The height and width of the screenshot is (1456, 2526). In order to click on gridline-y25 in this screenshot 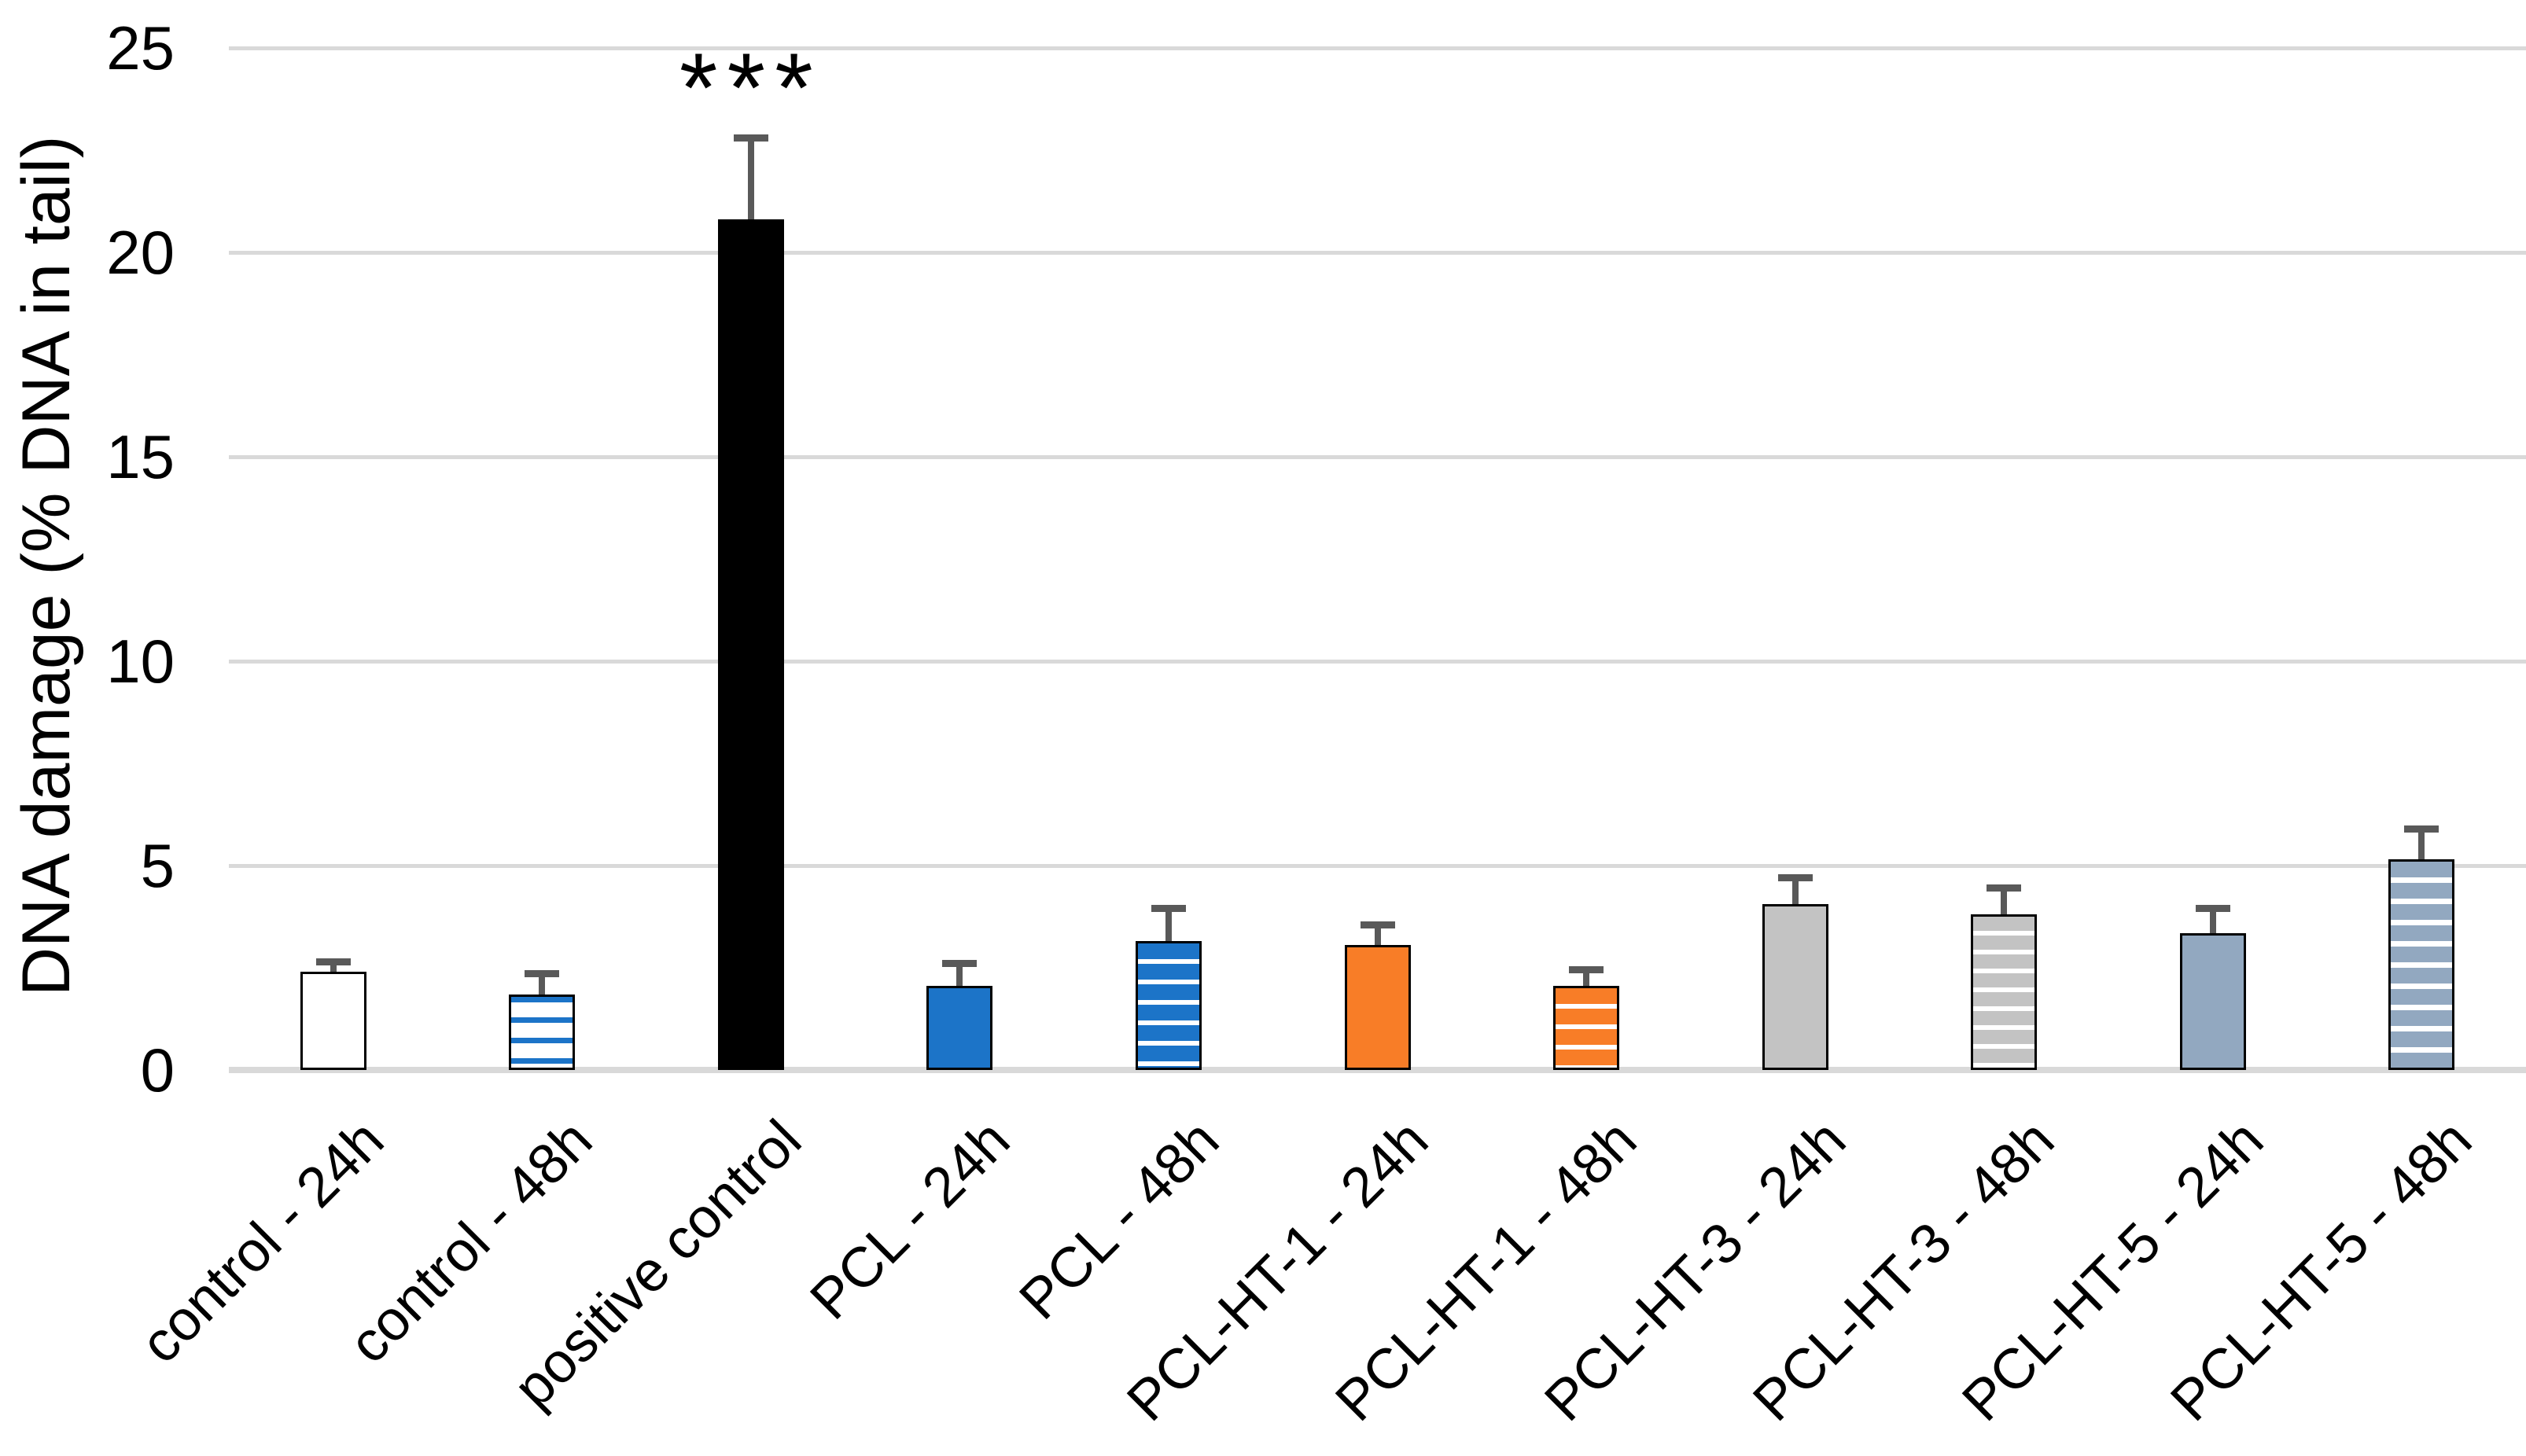, I will do `click(1377, 48)`.